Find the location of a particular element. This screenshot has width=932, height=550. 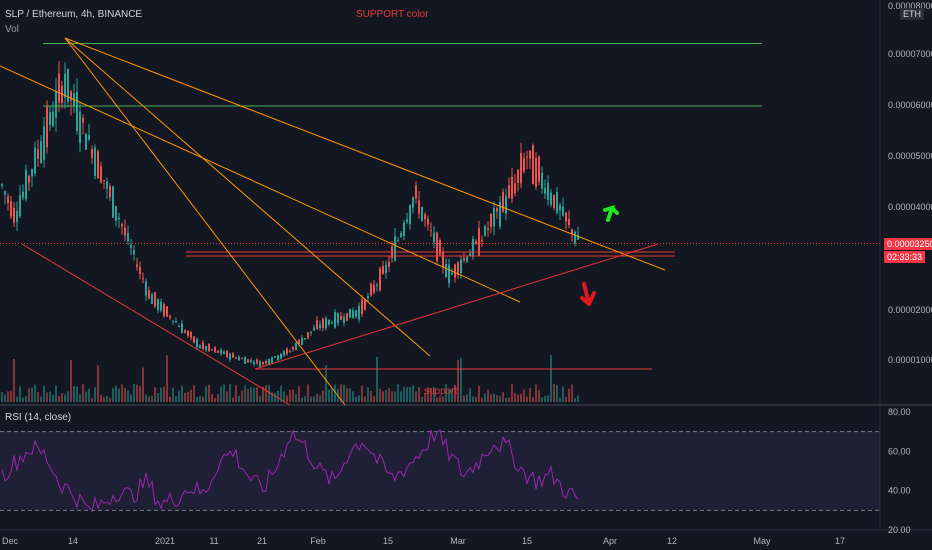

time-tick-label: 12 is located at coordinates (672, 541).